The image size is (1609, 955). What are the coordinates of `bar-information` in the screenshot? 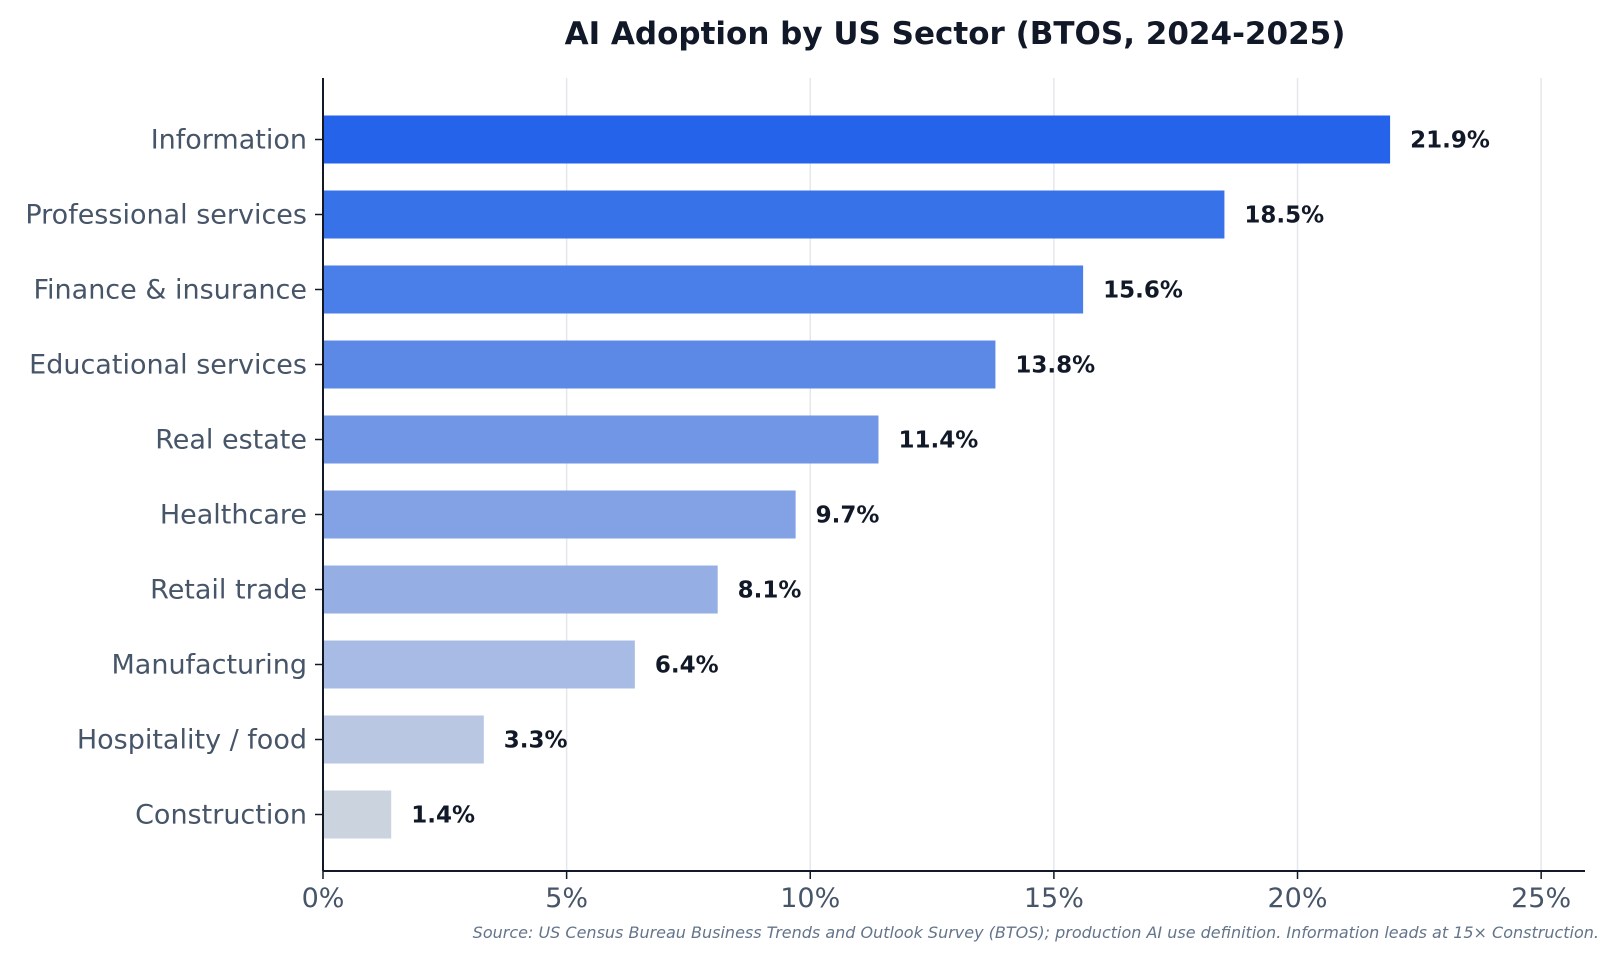 It's located at (857, 139).